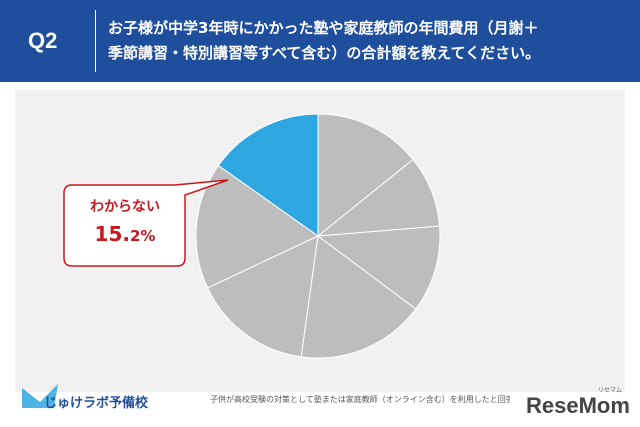  What do you see at coordinates (578, 405) in the screenshot?
I see `resemom-logo: ReseMom` at bounding box center [578, 405].